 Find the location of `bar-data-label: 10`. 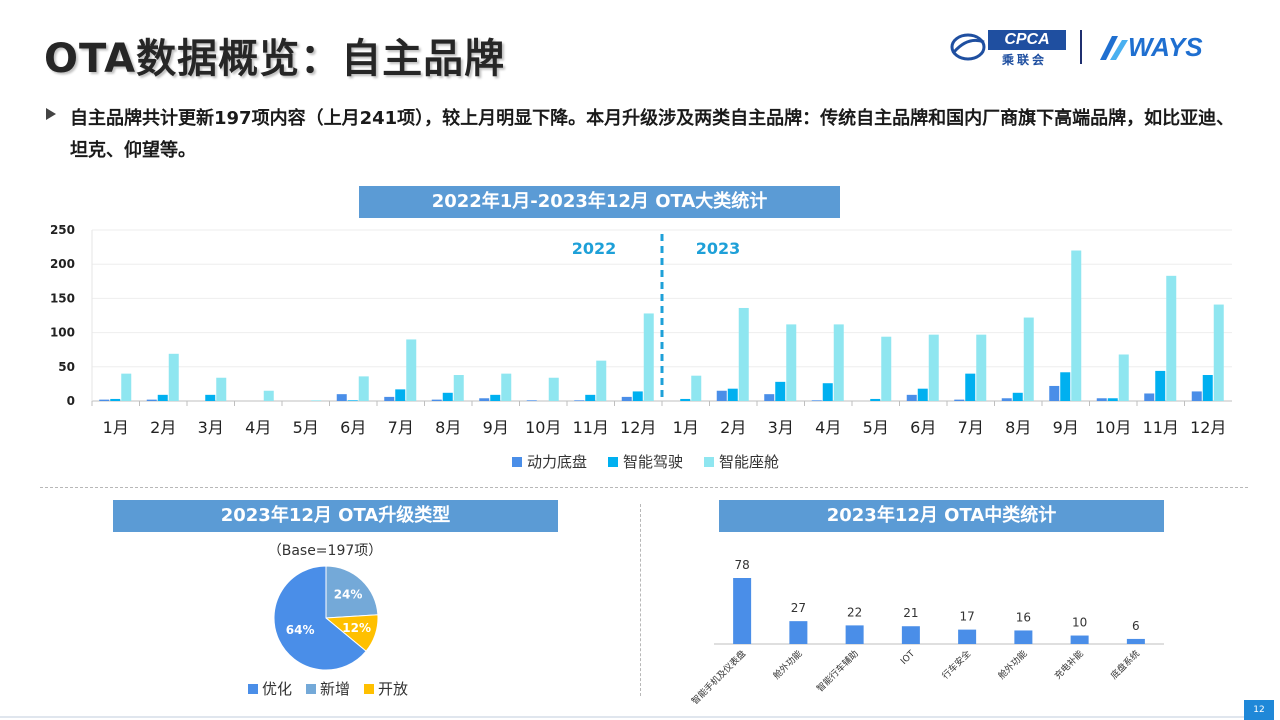

bar-data-label: 10 is located at coordinates (1079, 623).